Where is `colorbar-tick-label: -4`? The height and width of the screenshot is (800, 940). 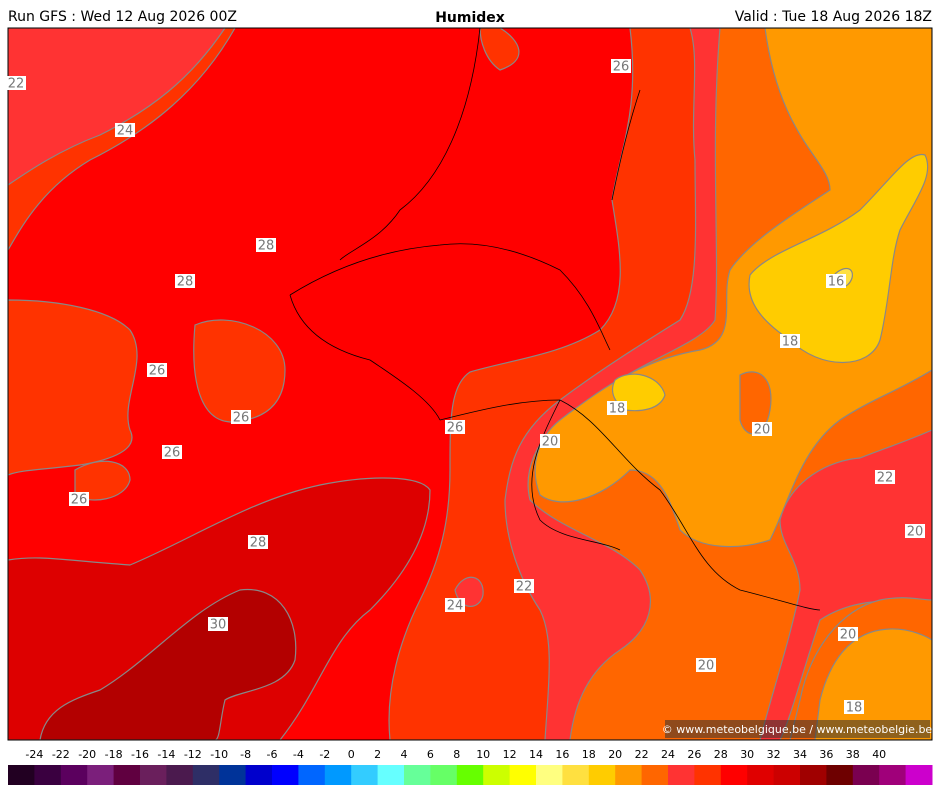 colorbar-tick-label: -4 is located at coordinates (298, 754).